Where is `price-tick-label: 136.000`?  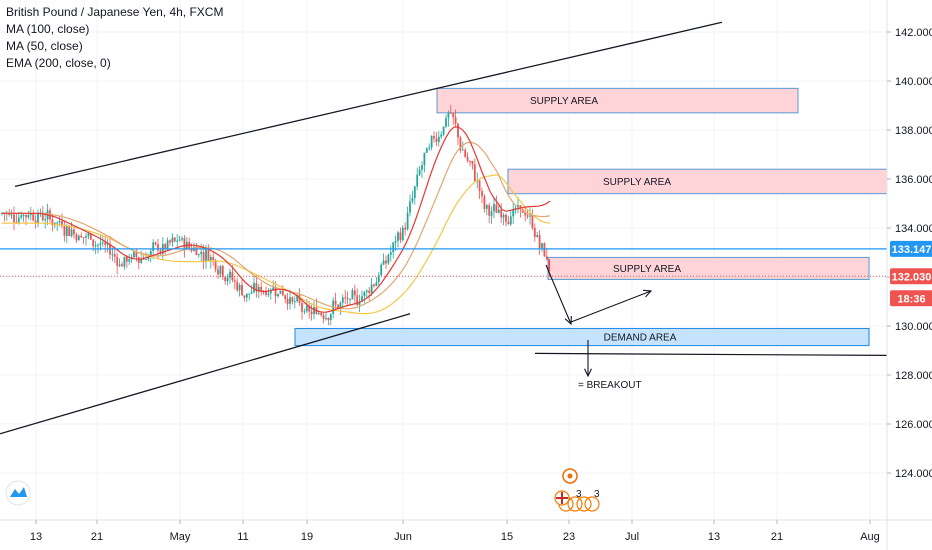 price-tick-label: 136.000 is located at coordinates (913, 180).